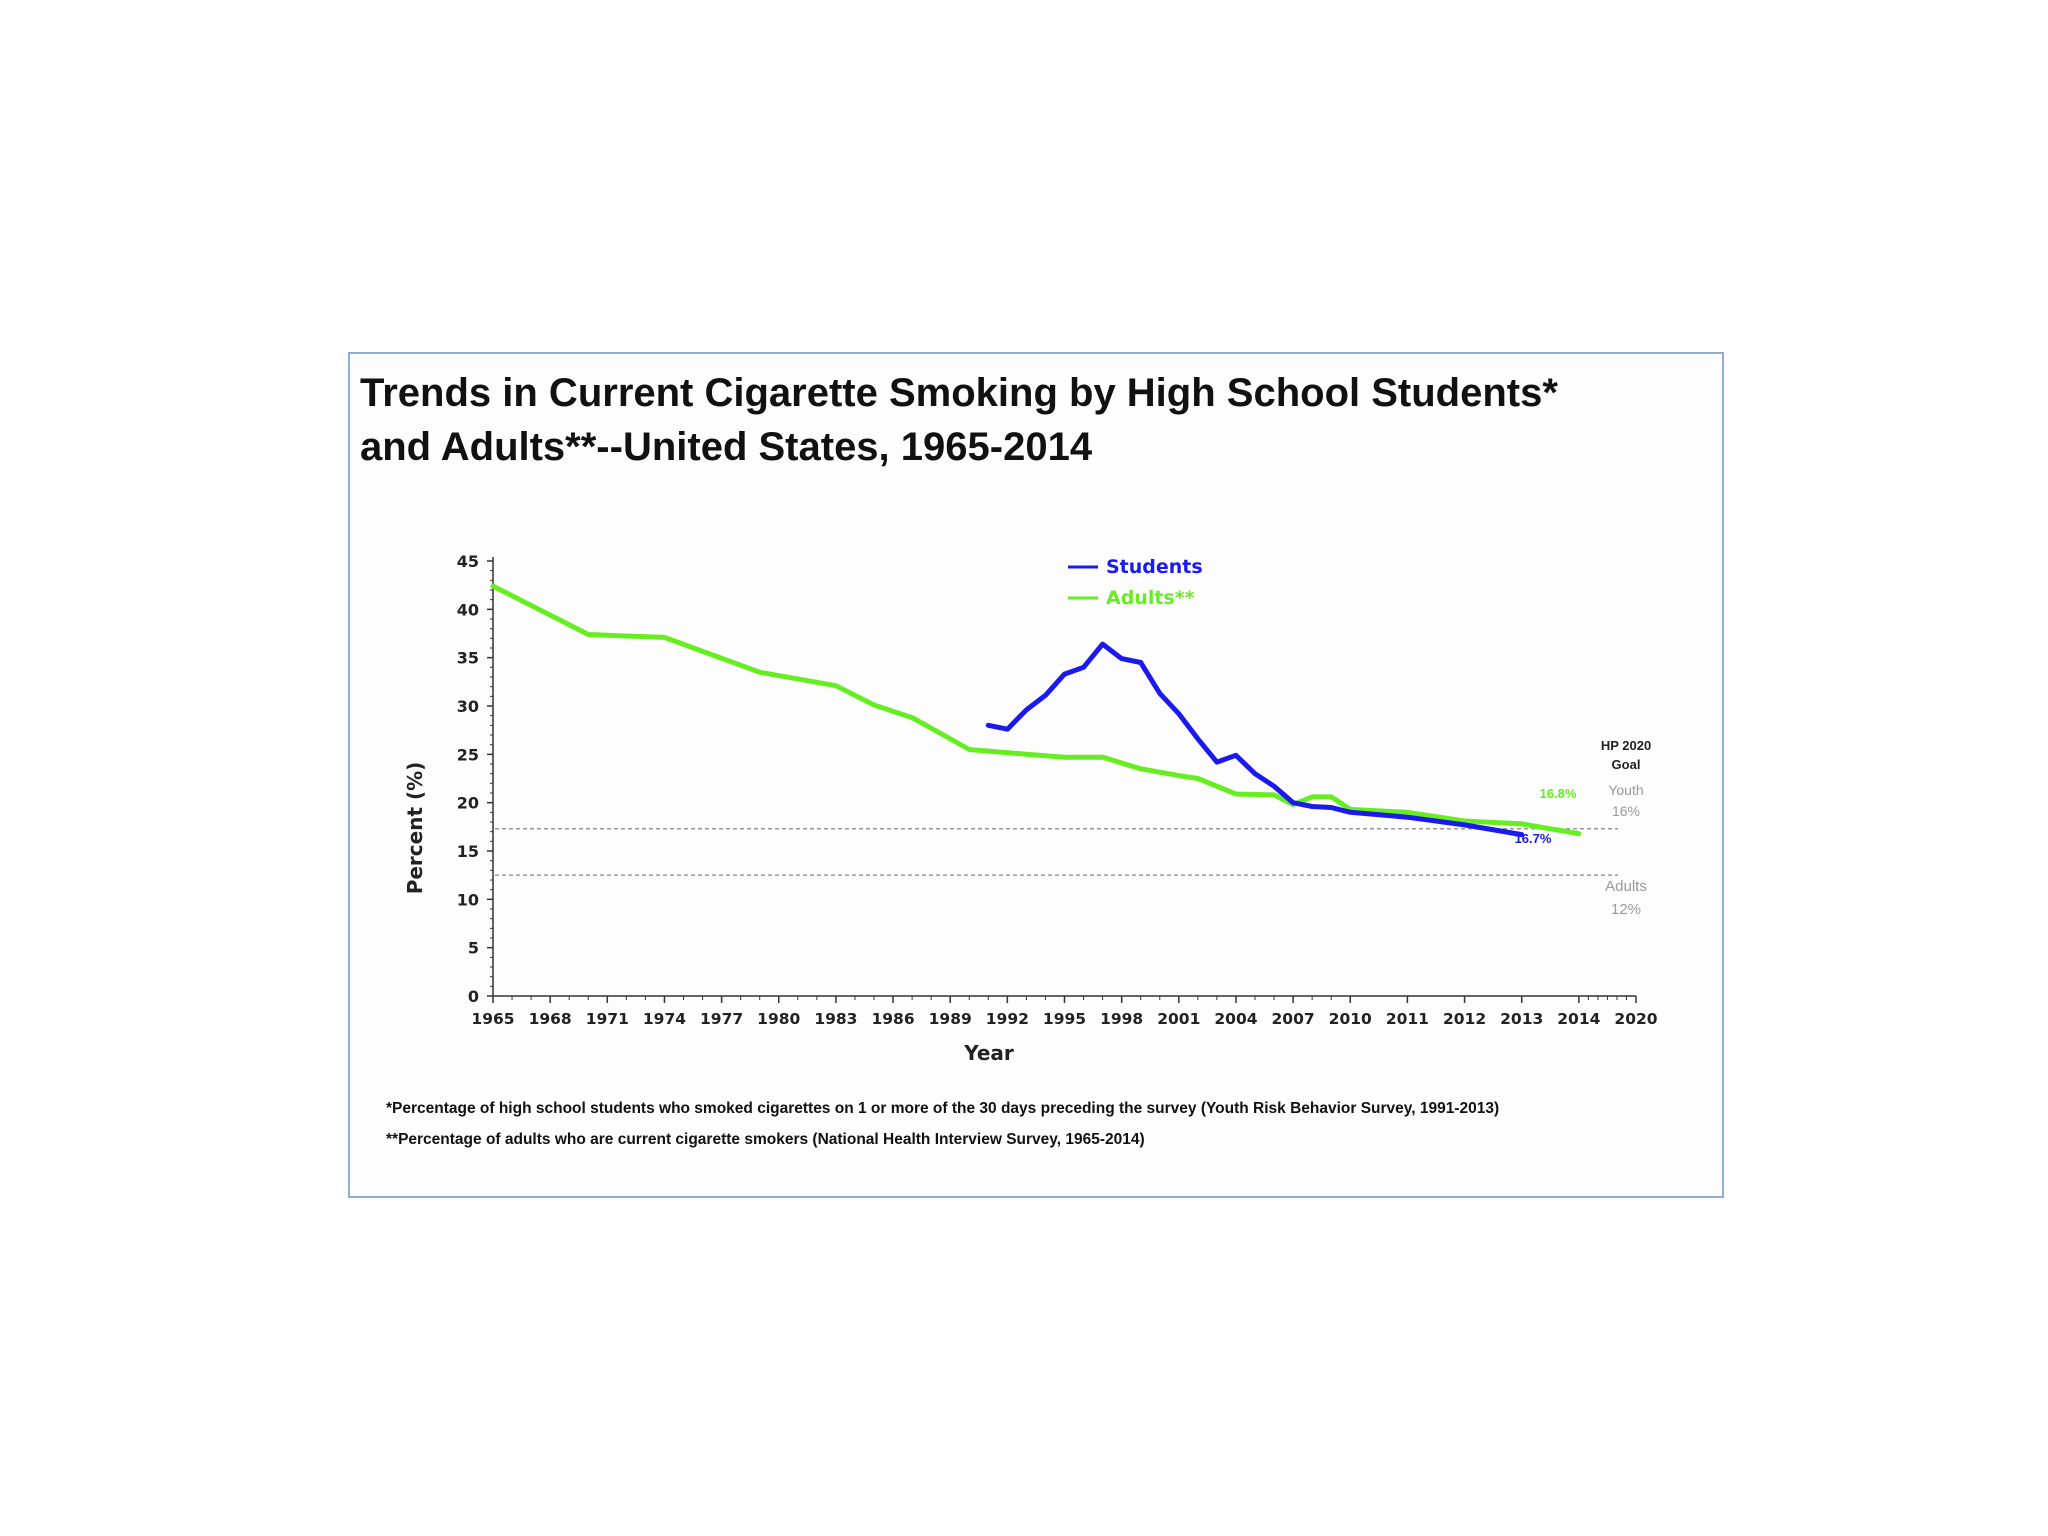 Image resolution: width=2048 pixels, height=1536 pixels. Describe the element at coordinates (1178, 1019) in the screenshot. I see `x-tick-label: 2001` at that location.